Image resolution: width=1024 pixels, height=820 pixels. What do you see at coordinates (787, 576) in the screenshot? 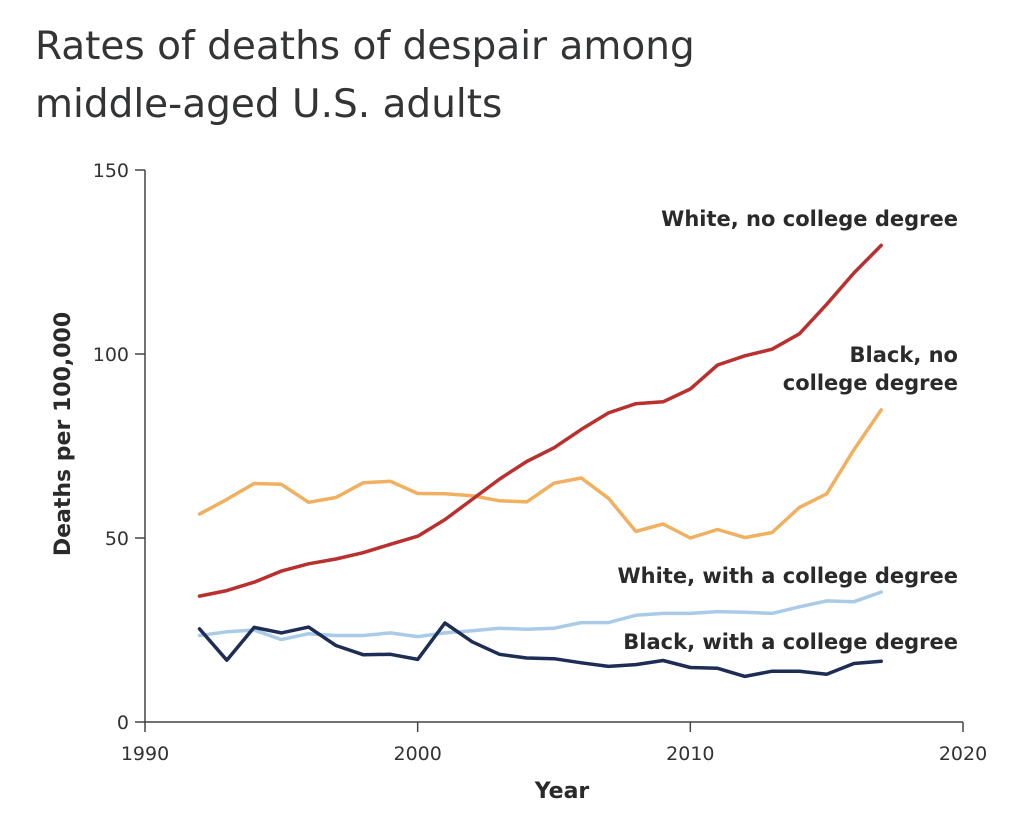
I see `series-label-2: White, with a college degree` at bounding box center [787, 576].